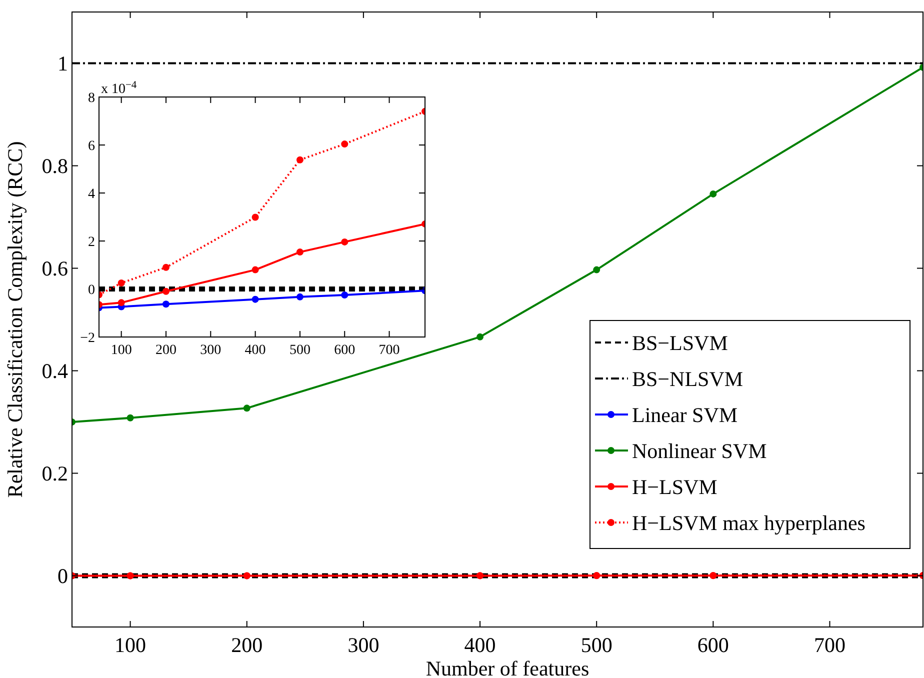 The image size is (924, 678). I want to click on y-axis-title: Relative Classification Complexity (RCC), so click(15, 319).